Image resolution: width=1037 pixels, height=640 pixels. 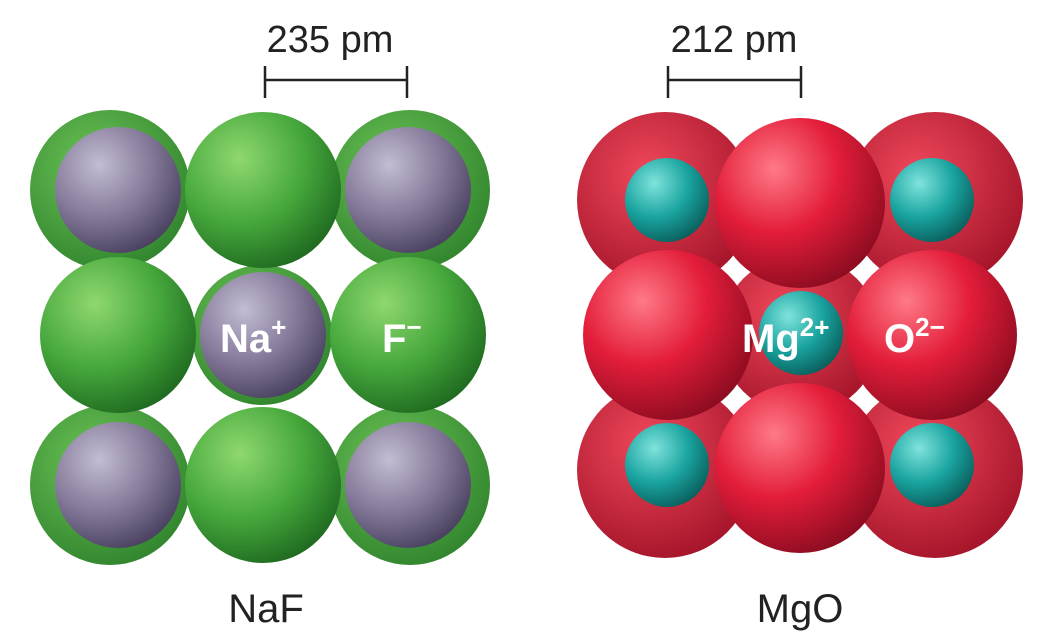 I want to click on naf-distance-bracket, so click(x=336, y=82).